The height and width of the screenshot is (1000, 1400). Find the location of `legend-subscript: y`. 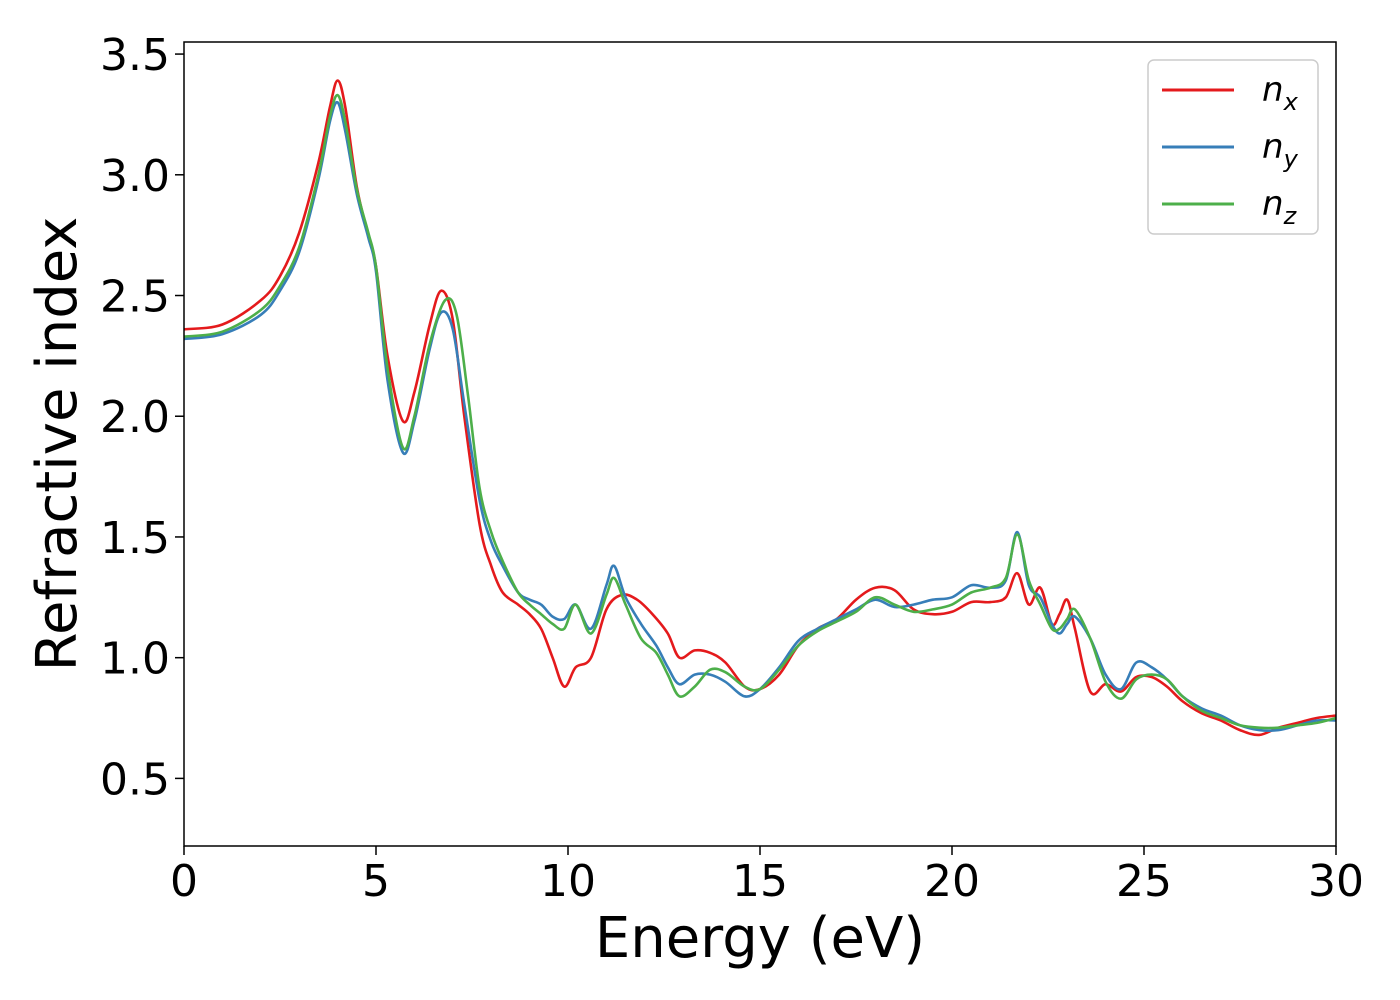

legend-subscript: y is located at coordinates (1291, 159).